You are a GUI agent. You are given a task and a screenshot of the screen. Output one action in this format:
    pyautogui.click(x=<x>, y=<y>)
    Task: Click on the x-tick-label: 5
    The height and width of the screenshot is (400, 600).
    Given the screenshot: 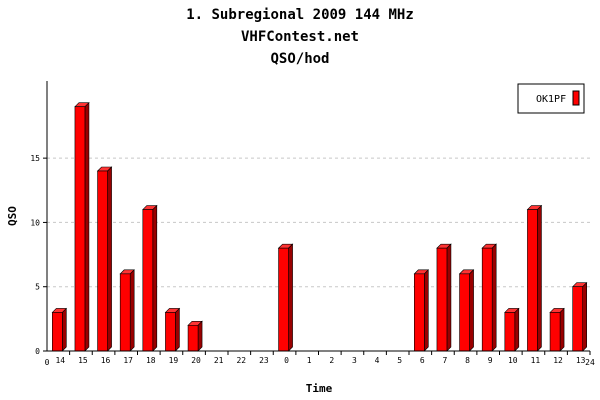 What is the action you would take?
    pyautogui.click(x=399, y=360)
    